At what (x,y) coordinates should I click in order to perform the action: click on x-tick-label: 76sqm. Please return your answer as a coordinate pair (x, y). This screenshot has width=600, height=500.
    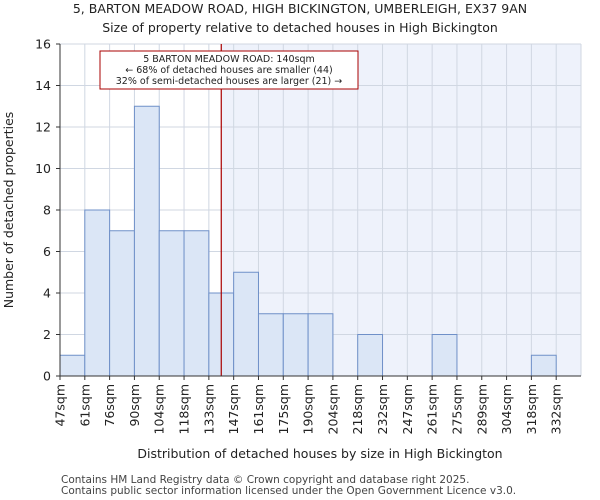
    Looking at the image, I should click on (109, 405).